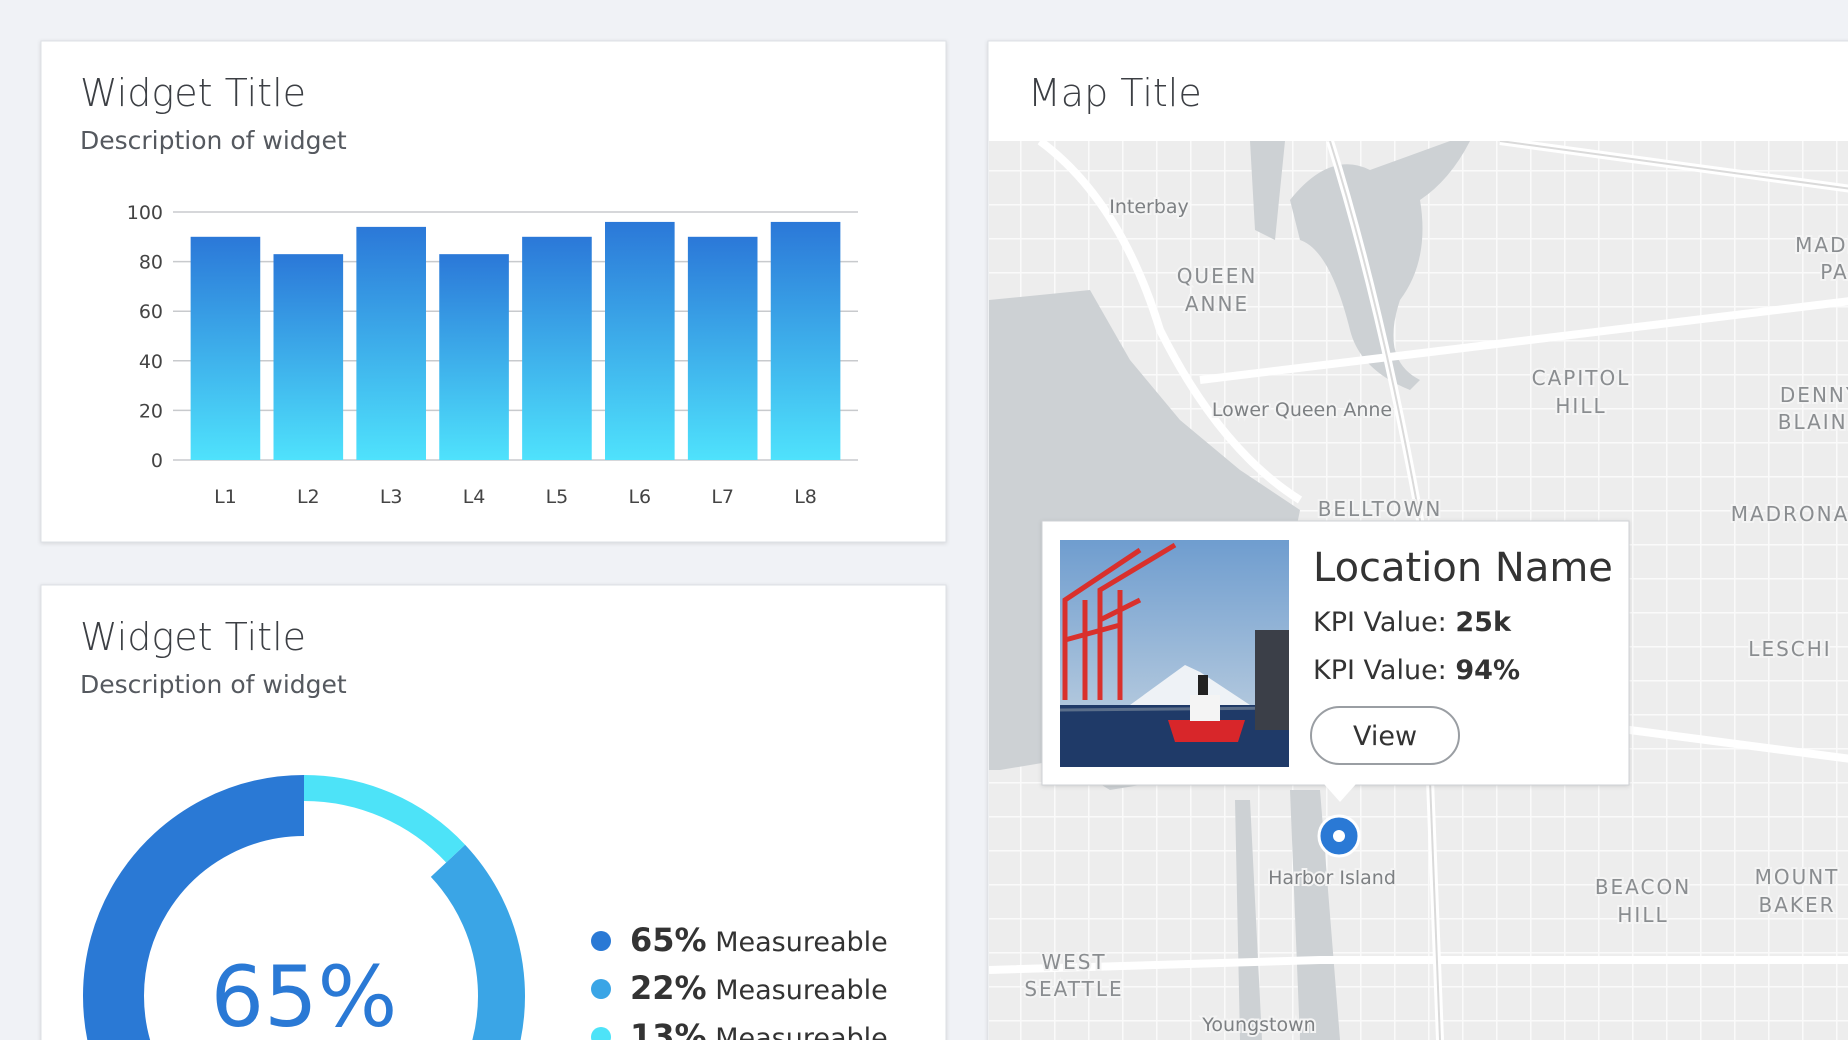 The width and height of the screenshot is (1848, 1040). What do you see at coordinates (668, 1028) in the screenshot?
I see `legend-value: 13%` at bounding box center [668, 1028].